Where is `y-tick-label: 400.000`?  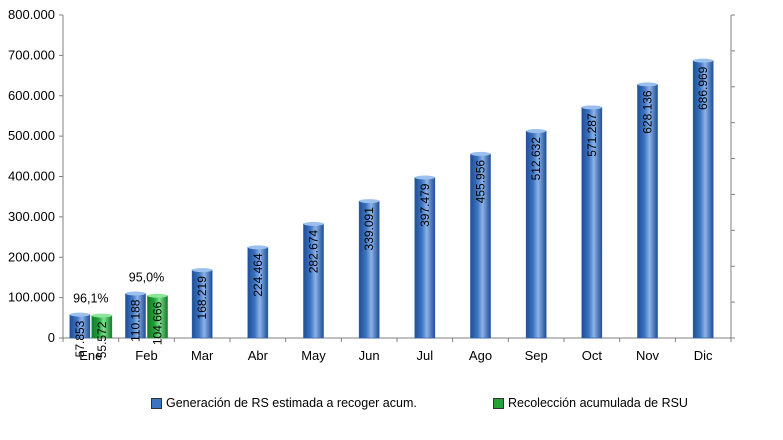
y-tick-label: 400.000 is located at coordinates (31, 176).